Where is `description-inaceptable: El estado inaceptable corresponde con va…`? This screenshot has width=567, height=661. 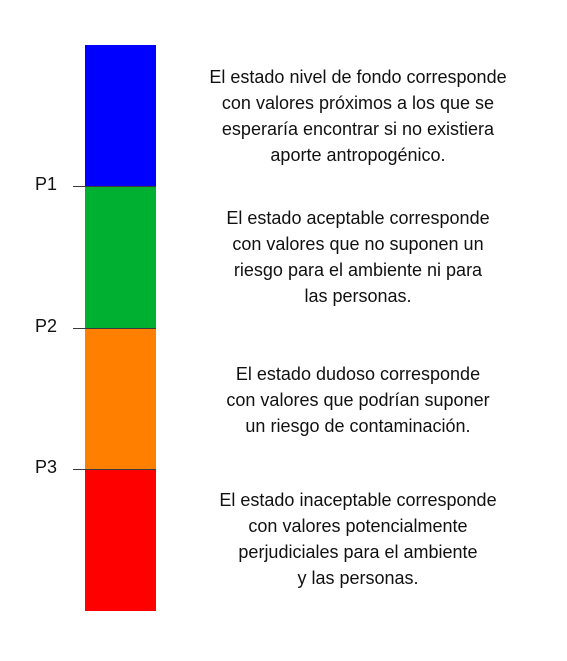 description-inaceptable: El estado inaceptable corresponde con va… is located at coordinates (358, 539).